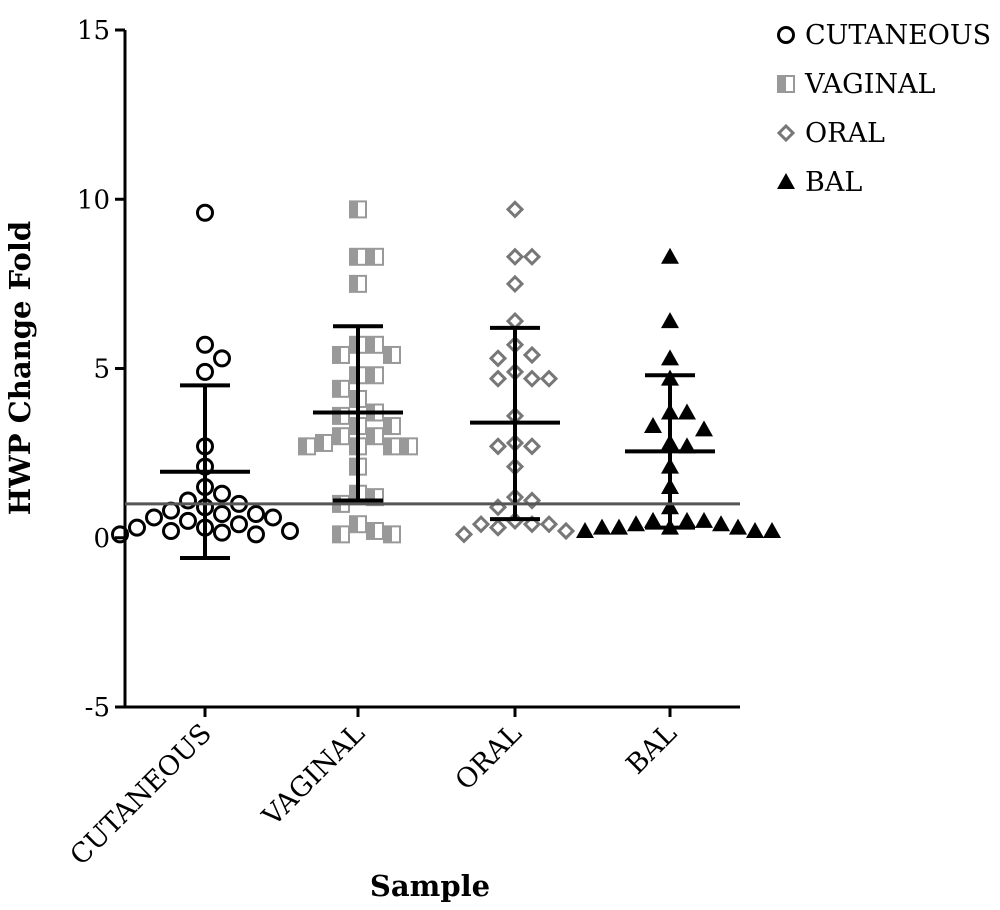  Describe the element at coordinates (20, 368) in the screenshot. I see `y-axis-title: HWP Change Fold` at that location.